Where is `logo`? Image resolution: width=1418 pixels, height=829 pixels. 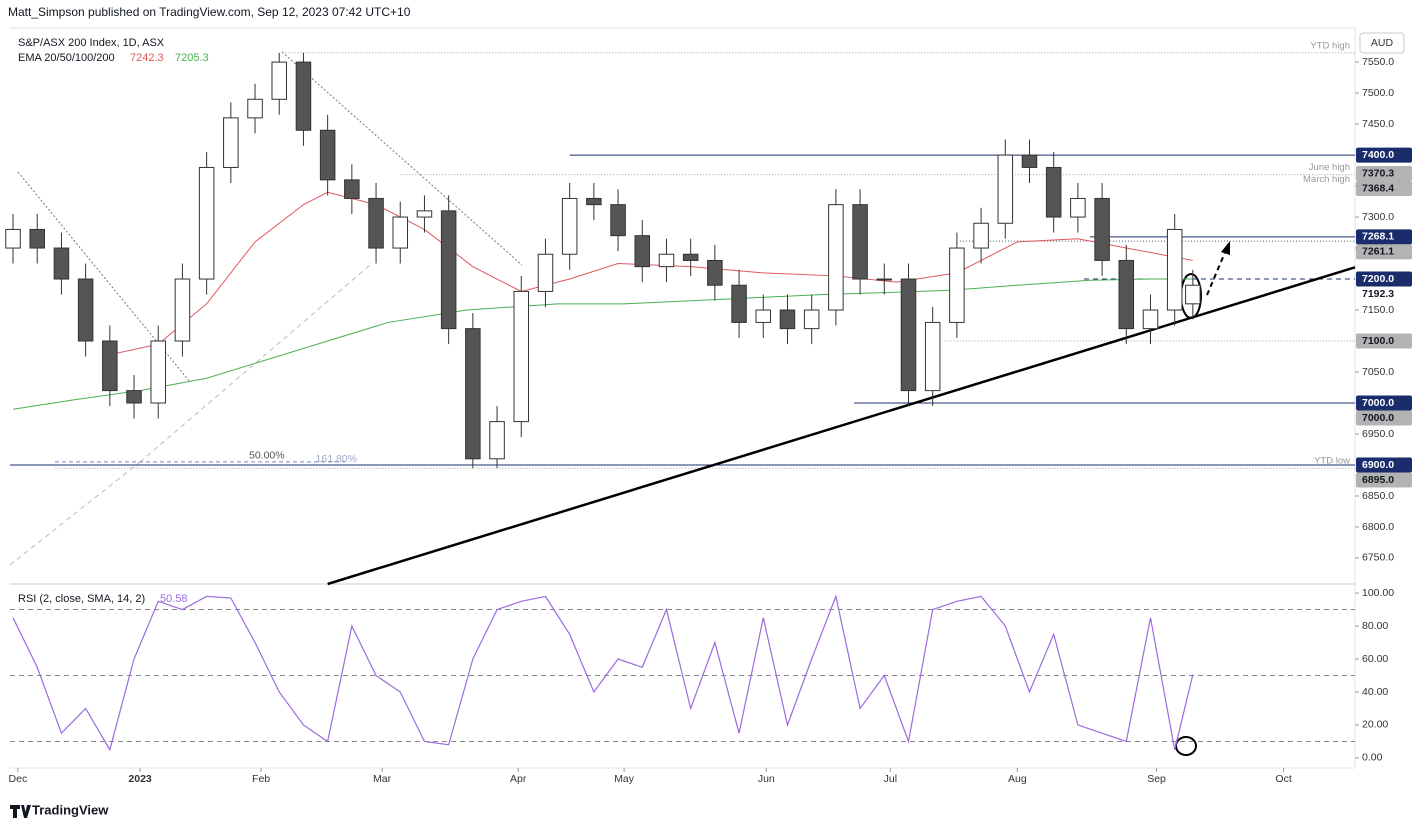 logo is located at coordinates (20, 811).